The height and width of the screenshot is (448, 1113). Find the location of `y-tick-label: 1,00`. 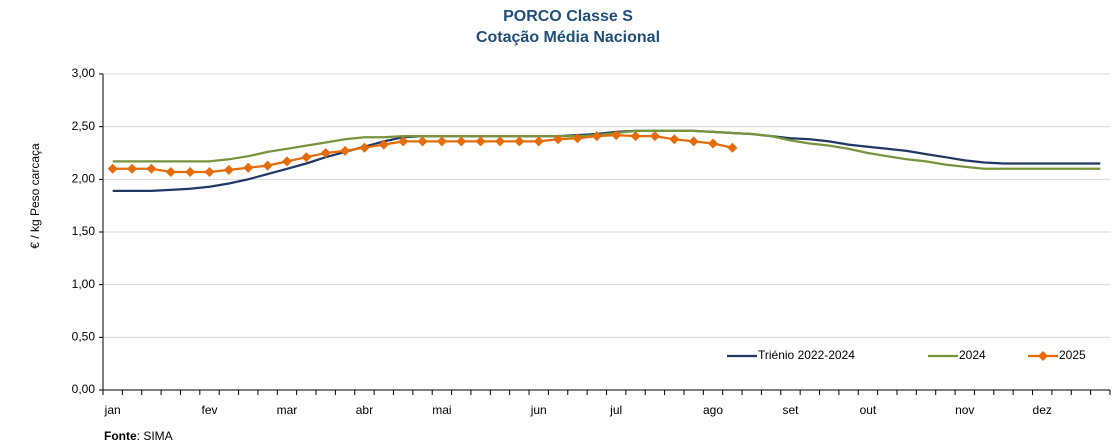

y-tick-label: 1,00 is located at coordinates (84, 284).